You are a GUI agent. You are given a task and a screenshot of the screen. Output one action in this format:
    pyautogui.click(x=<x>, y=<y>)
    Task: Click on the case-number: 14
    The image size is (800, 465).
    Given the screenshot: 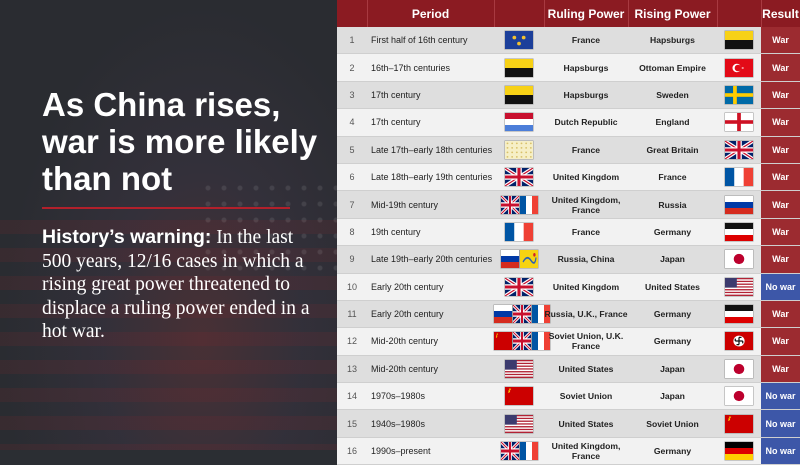 What is the action you would take?
    pyautogui.click(x=352, y=396)
    